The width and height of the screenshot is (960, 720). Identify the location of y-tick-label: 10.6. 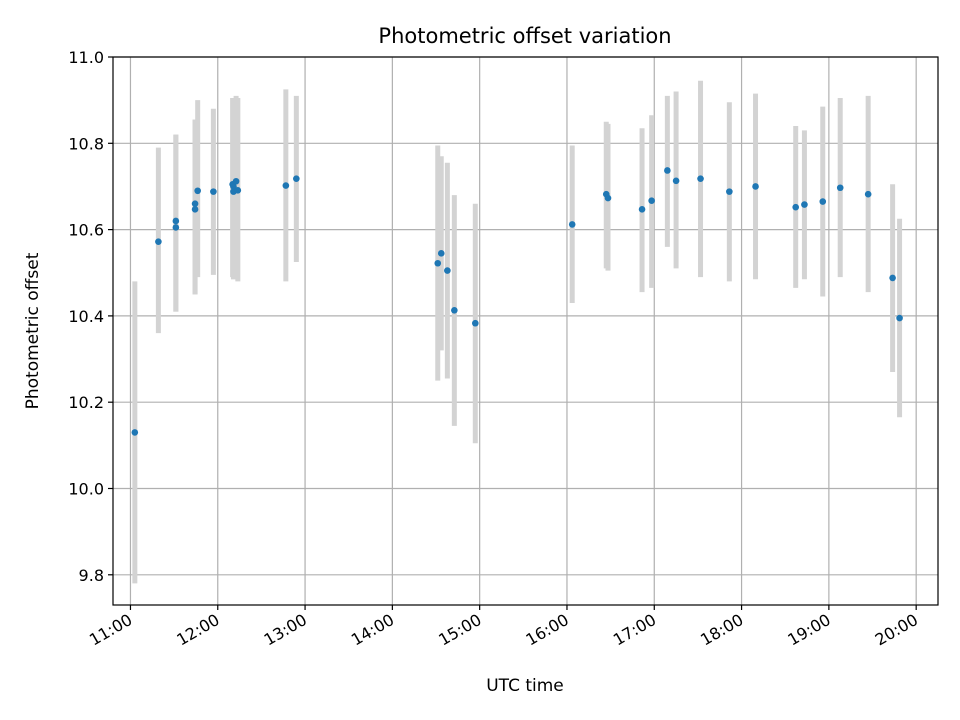
(86, 230).